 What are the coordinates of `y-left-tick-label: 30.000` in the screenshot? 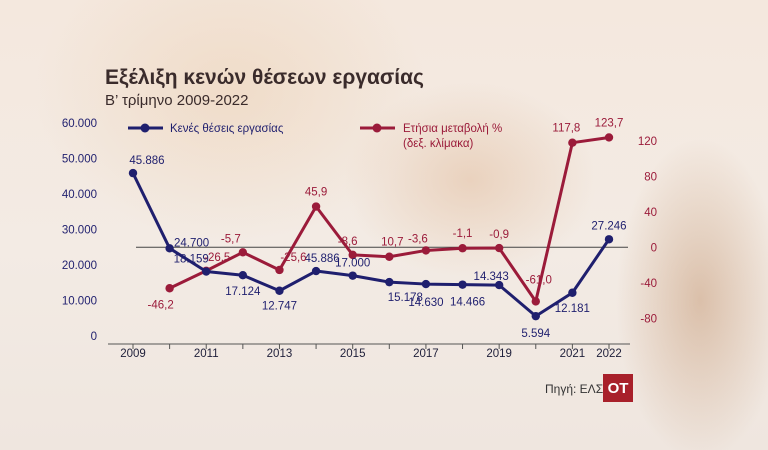 It's located at (79, 231).